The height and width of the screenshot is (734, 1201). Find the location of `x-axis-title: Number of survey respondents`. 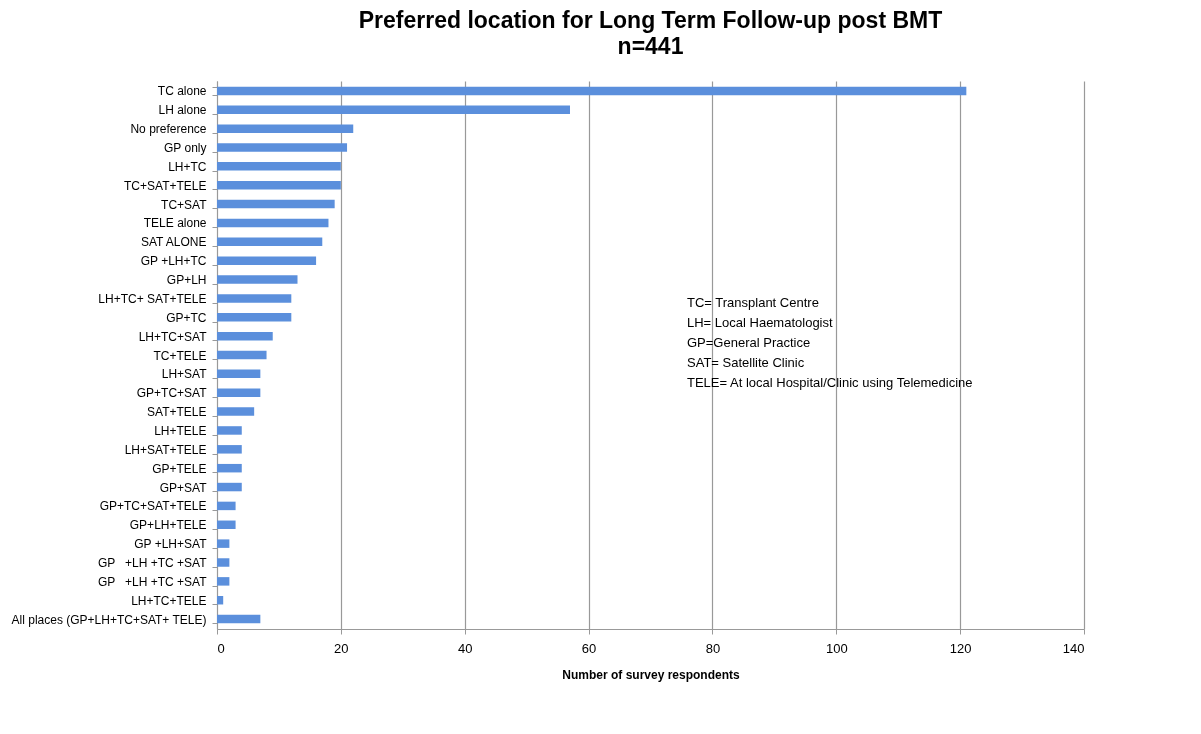

x-axis-title: Number of survey respondents is located at coordinates (651, 674).